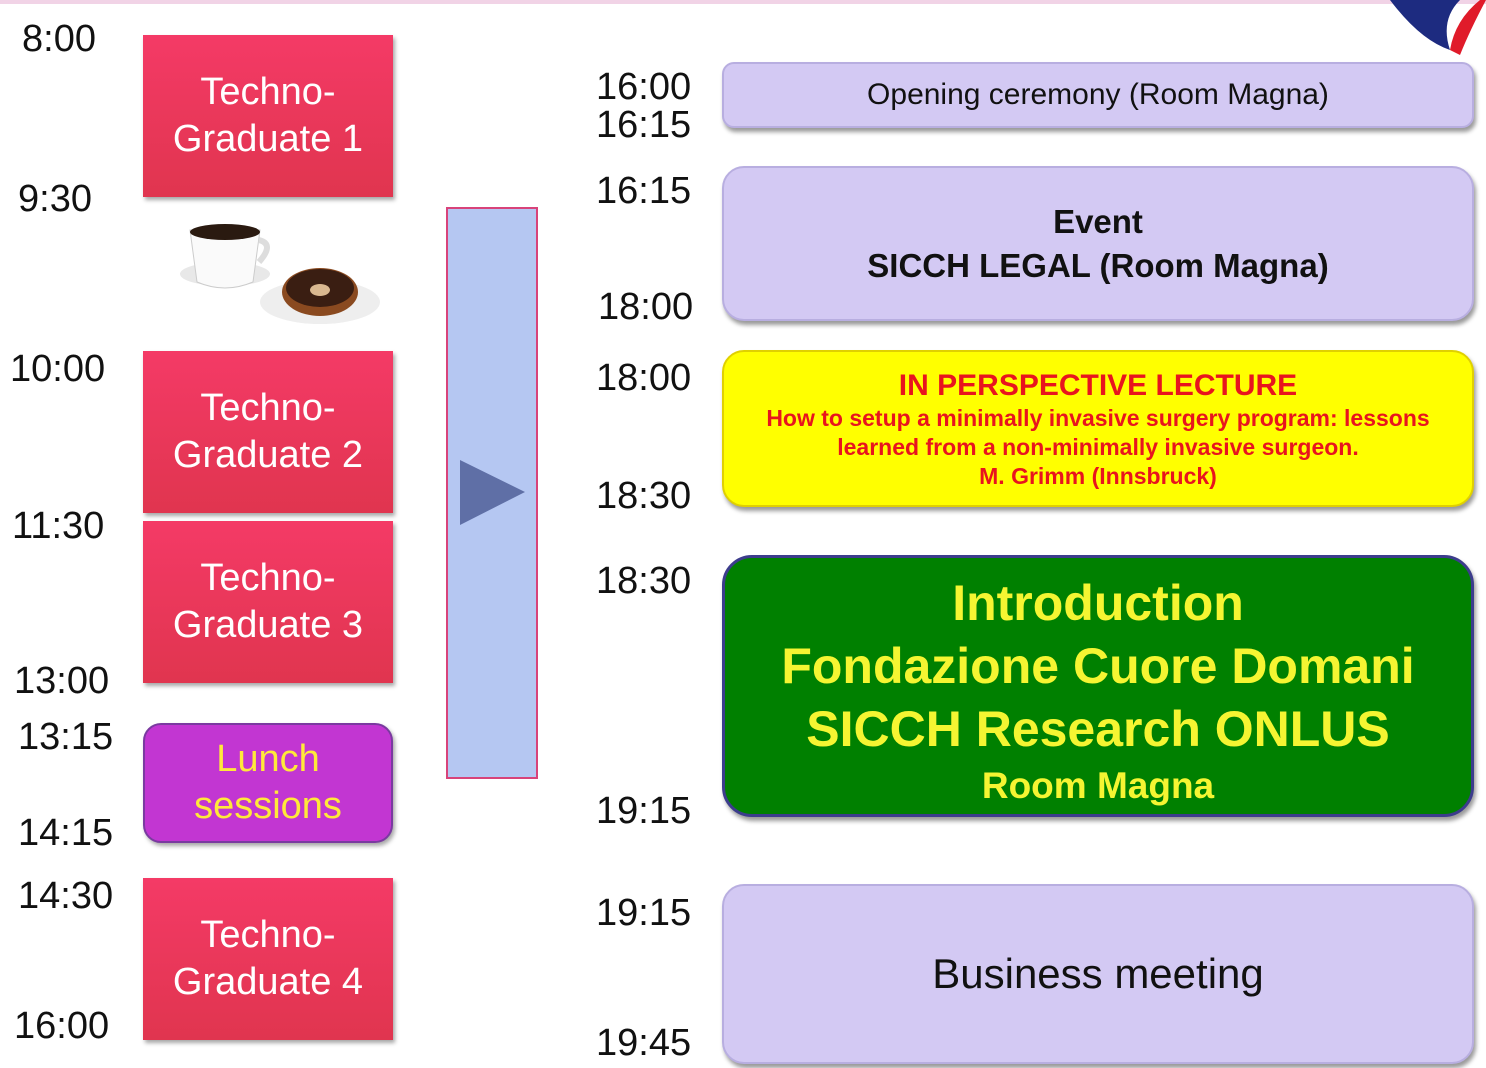  Describe the element at coordinates (1098, 385) in the screenshot. I see `event-title: IN PERSPECTIVE LECTURE` at that location.